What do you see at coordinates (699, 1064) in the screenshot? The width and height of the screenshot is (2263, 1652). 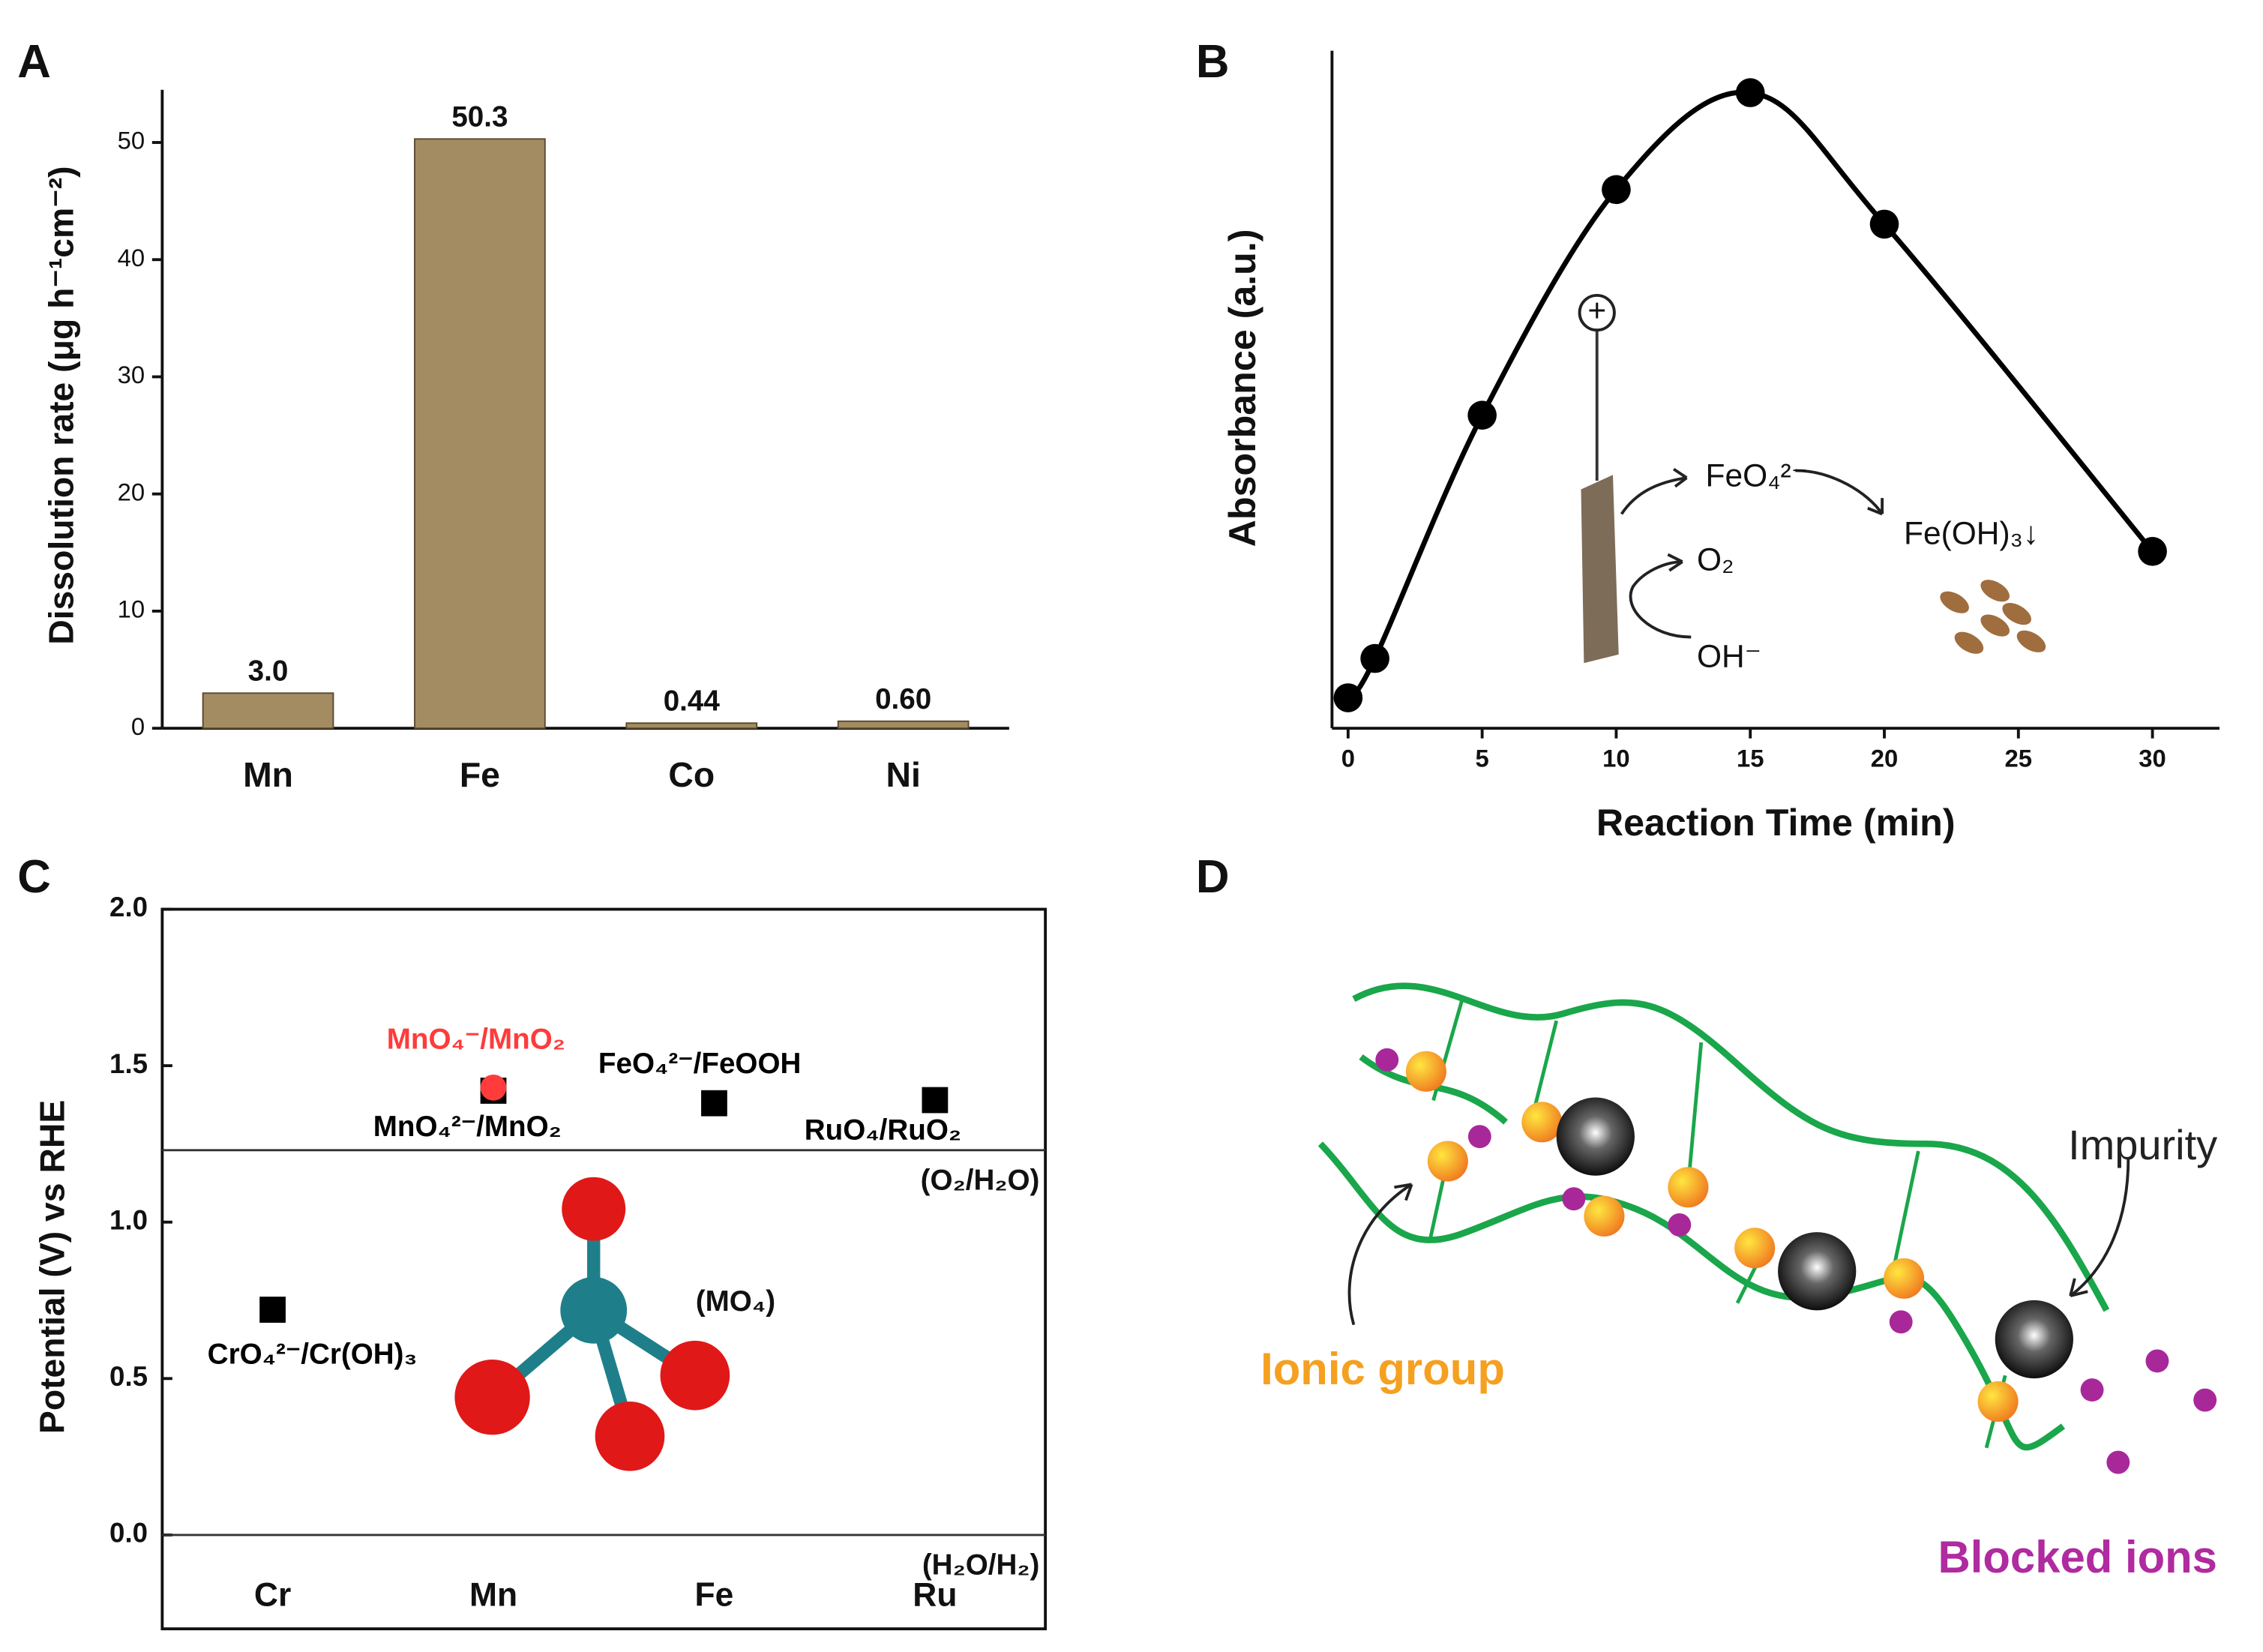 I see `point-label: FeO₄²⁻/FeOOH` at bounding box center [699, 1064].